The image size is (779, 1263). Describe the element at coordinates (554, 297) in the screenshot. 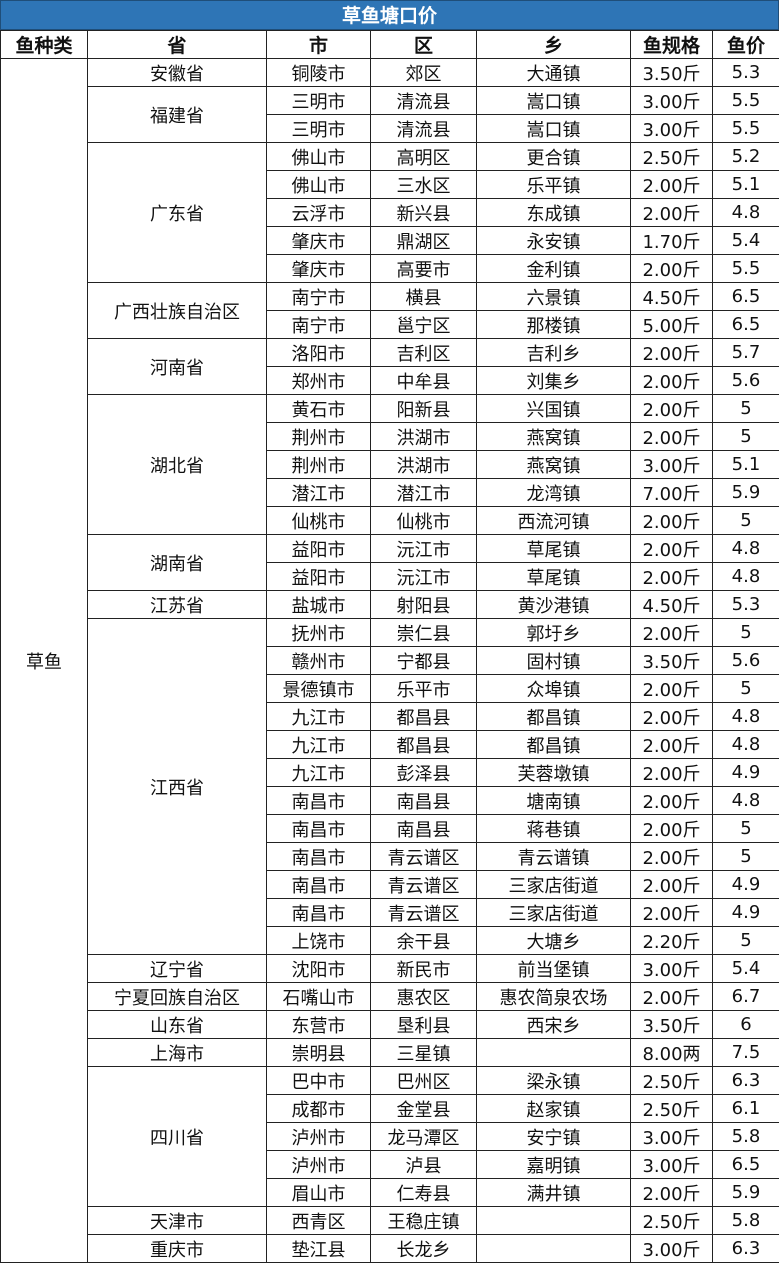

I see `town-cell: 六景镇` at that location.